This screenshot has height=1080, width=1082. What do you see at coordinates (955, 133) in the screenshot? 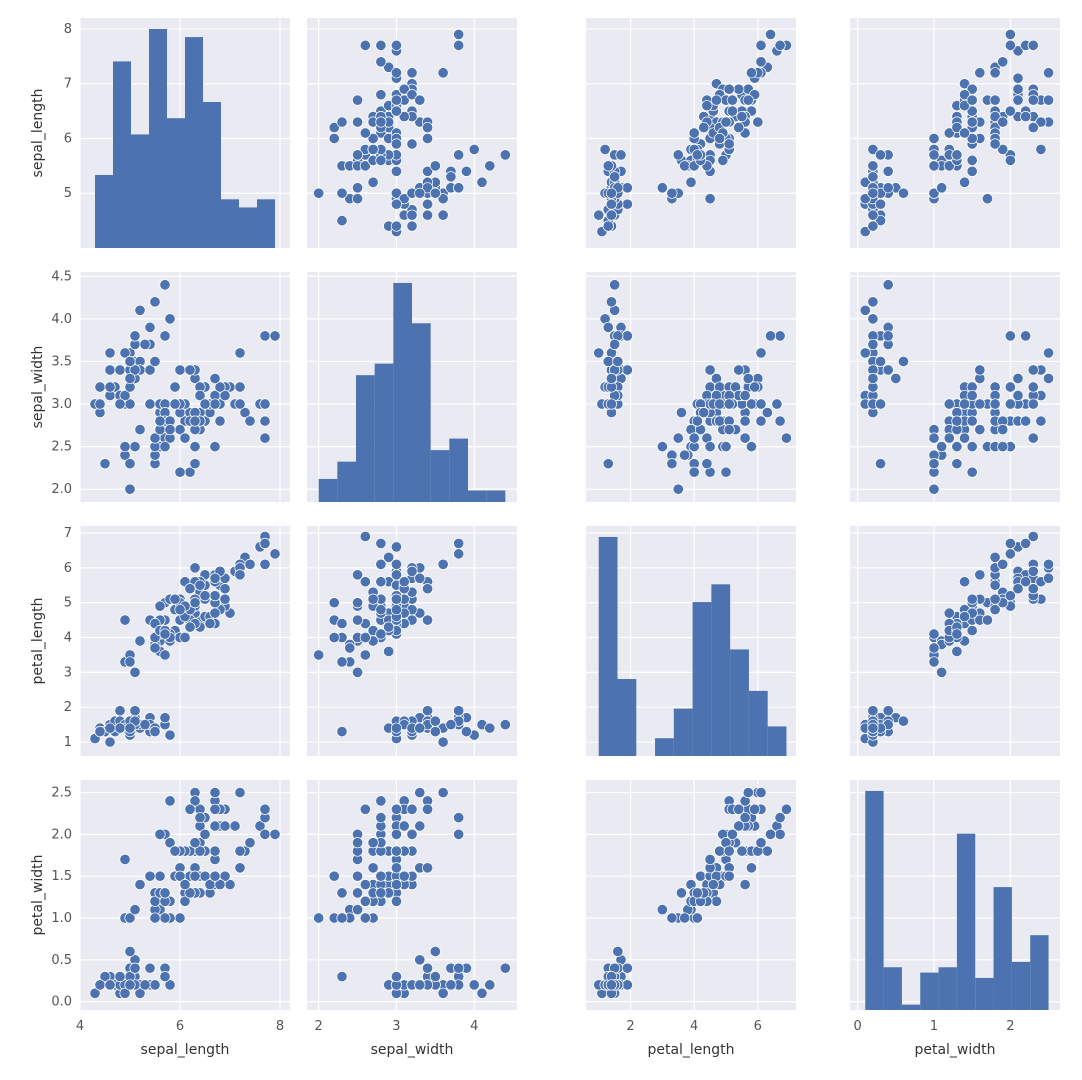
I see `gridlines` at bounding box center [955, 133].